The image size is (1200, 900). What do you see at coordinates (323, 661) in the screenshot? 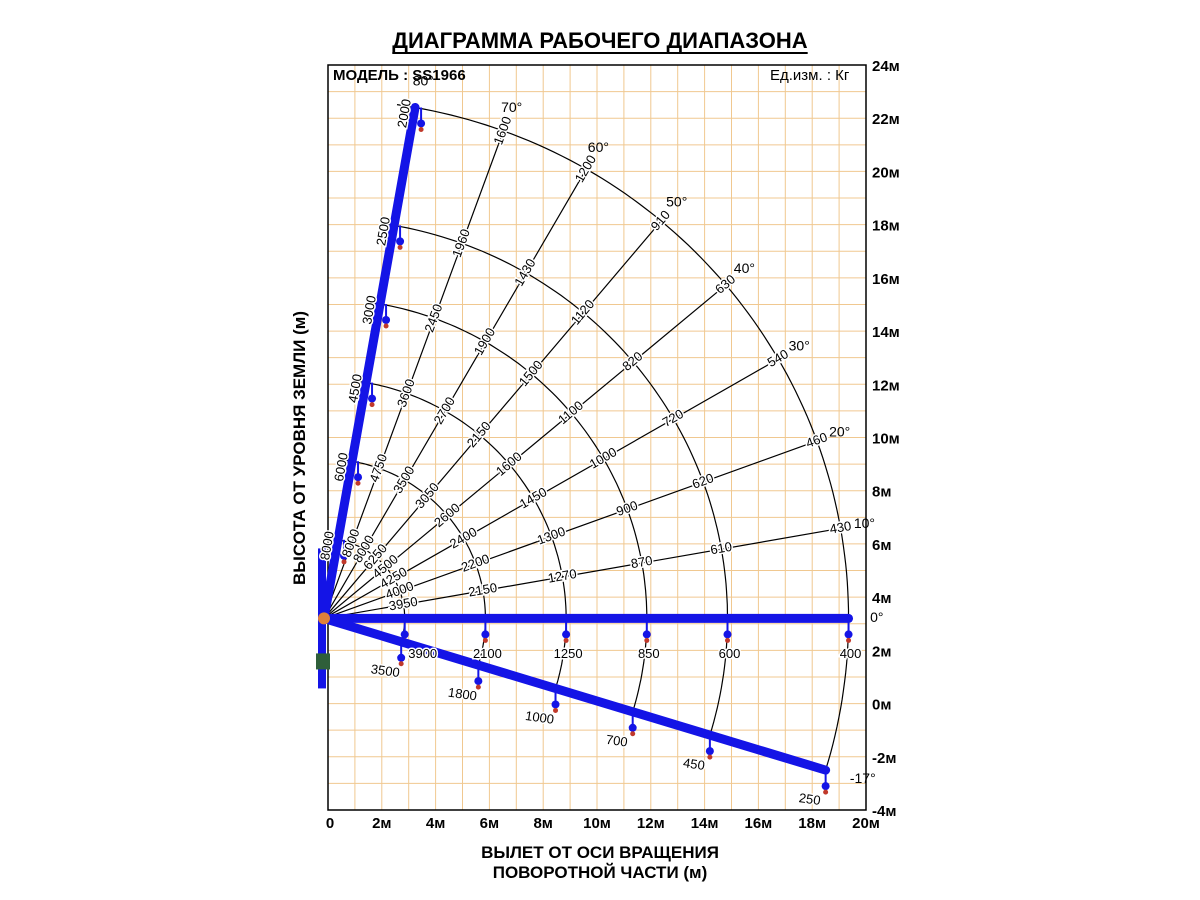
I see `crane-base` at bounding box center [323, 661].